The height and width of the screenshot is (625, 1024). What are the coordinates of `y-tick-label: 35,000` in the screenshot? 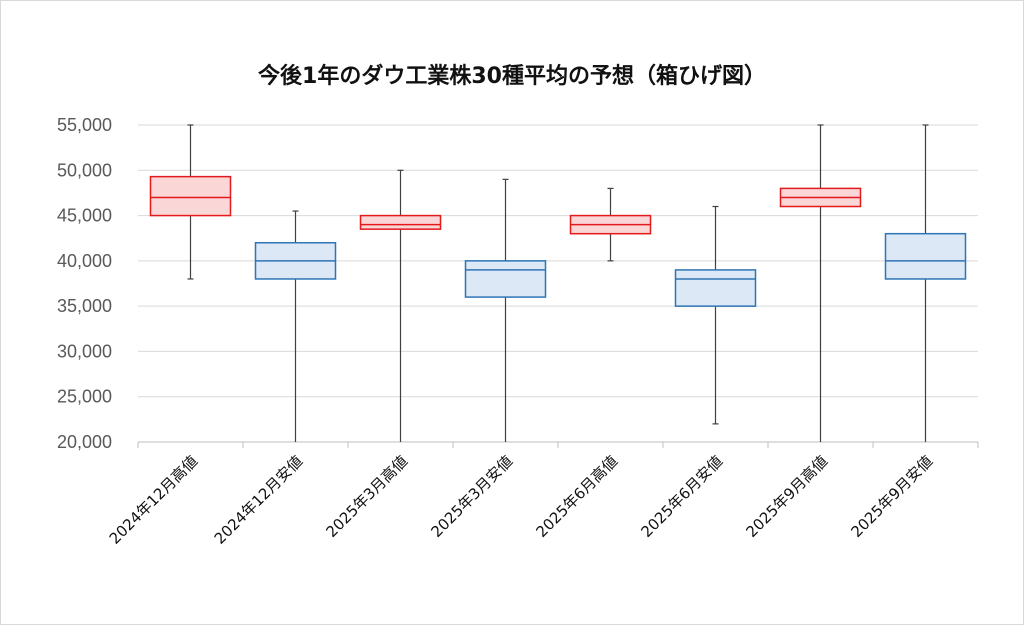 It's located at (84, 306).